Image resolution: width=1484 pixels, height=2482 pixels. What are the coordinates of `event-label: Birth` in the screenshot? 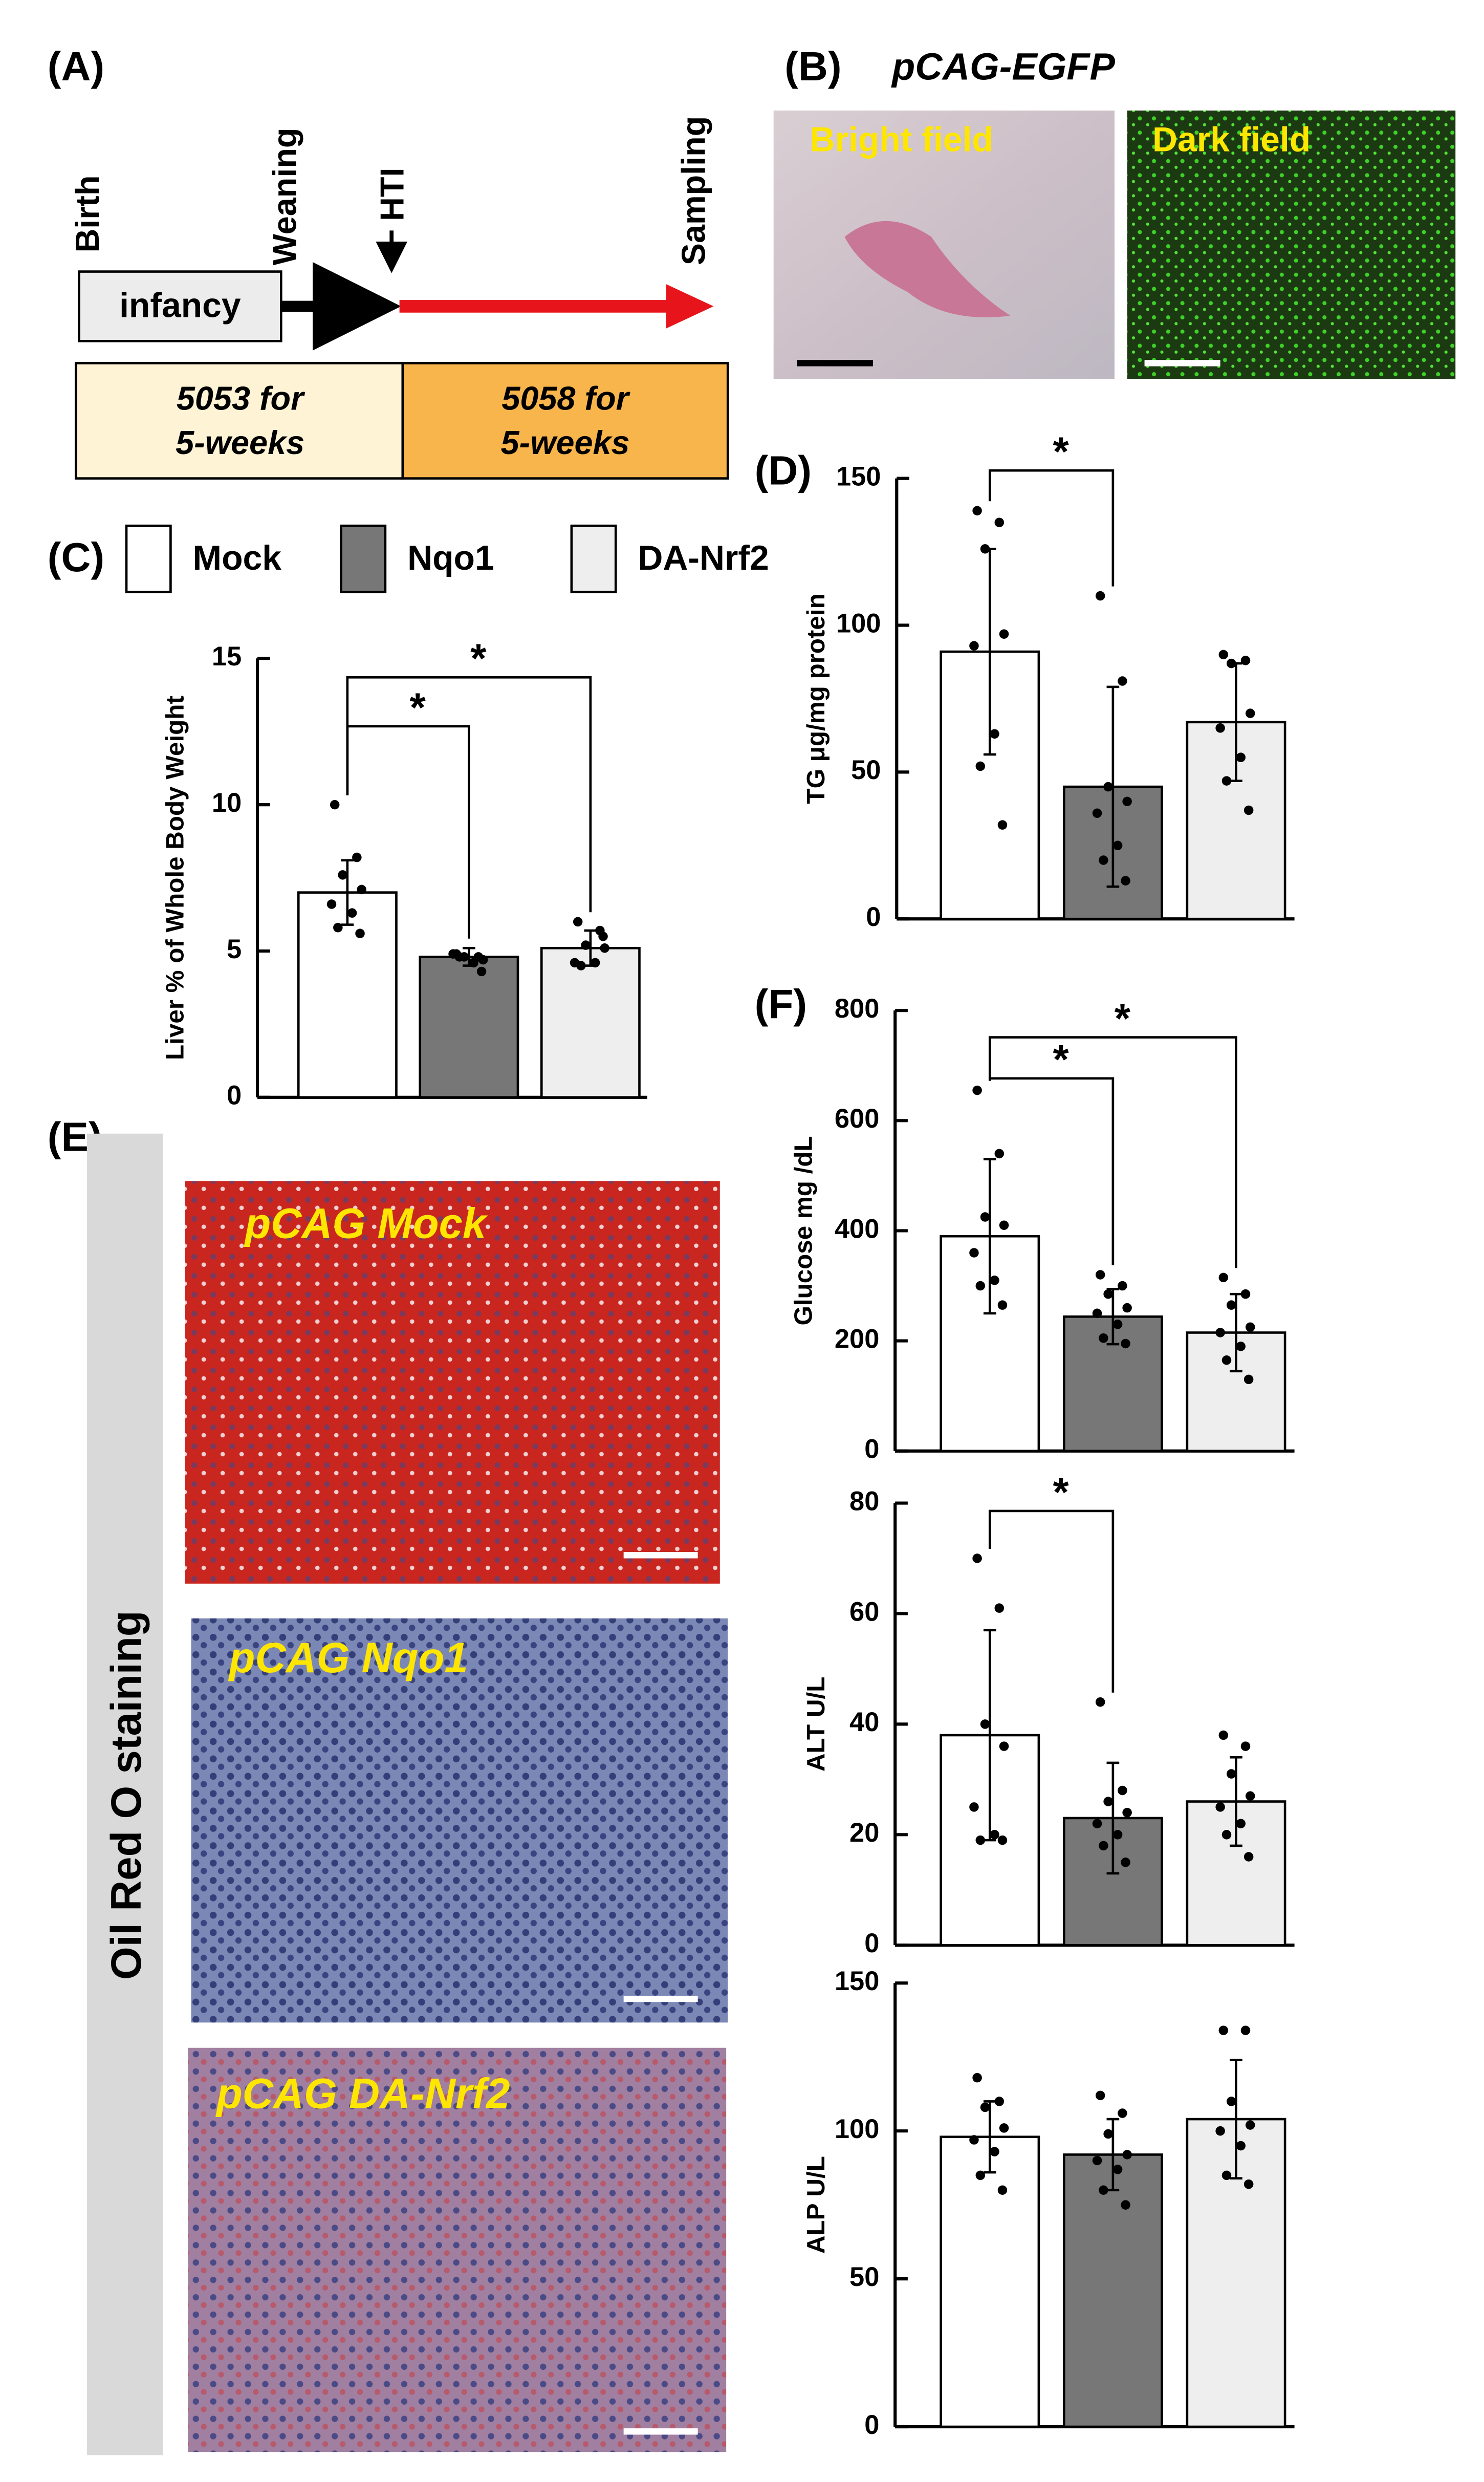 It's located at (87, 213).